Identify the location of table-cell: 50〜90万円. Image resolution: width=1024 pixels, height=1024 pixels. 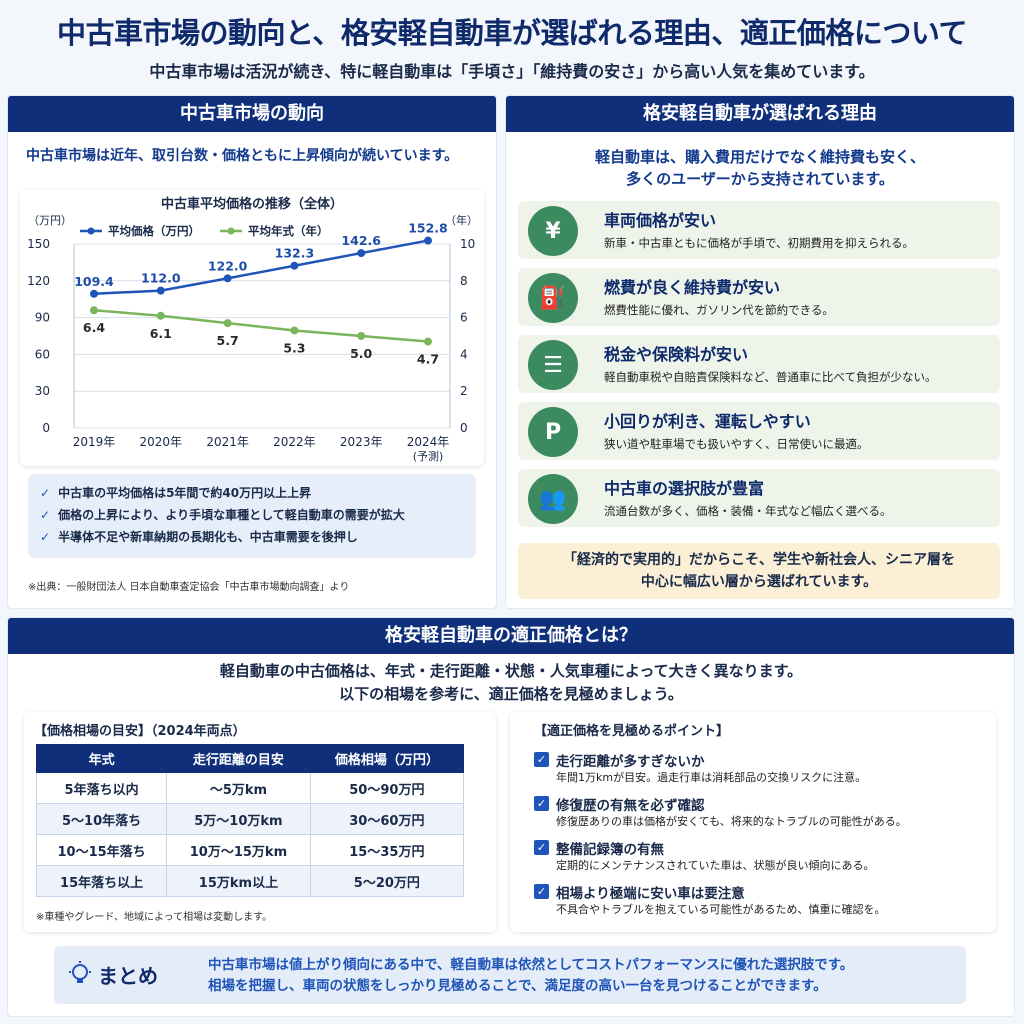
(387, 788).